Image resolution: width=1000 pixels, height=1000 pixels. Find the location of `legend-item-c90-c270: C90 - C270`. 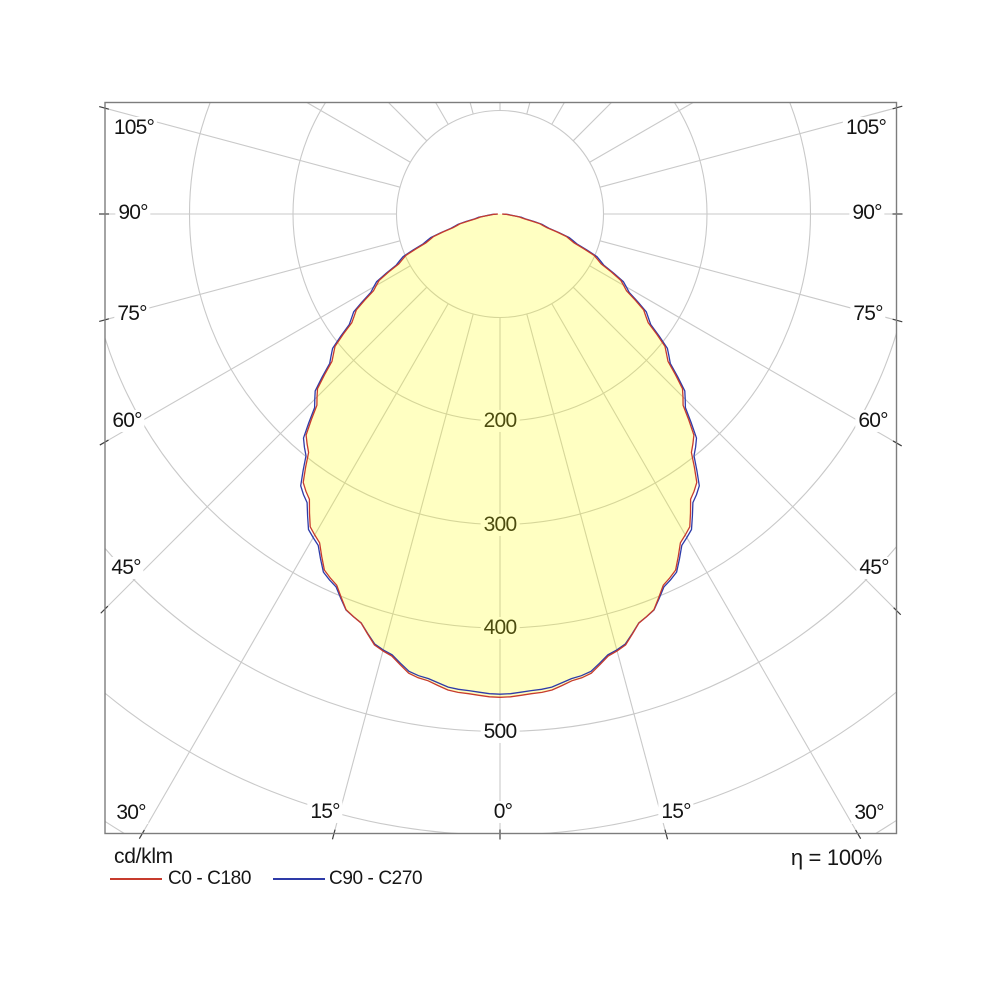

legend-item-c90-c270: C90 - C270 is located at coordinates (348, 879).